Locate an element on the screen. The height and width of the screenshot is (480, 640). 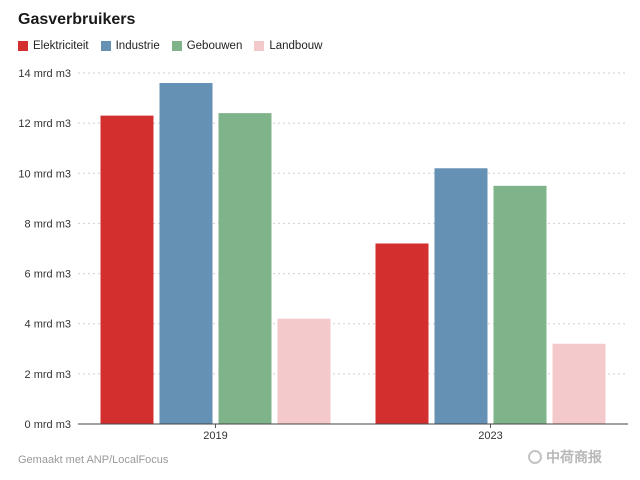
x-tick-label: 2023 is located at coordinates (490, 436).